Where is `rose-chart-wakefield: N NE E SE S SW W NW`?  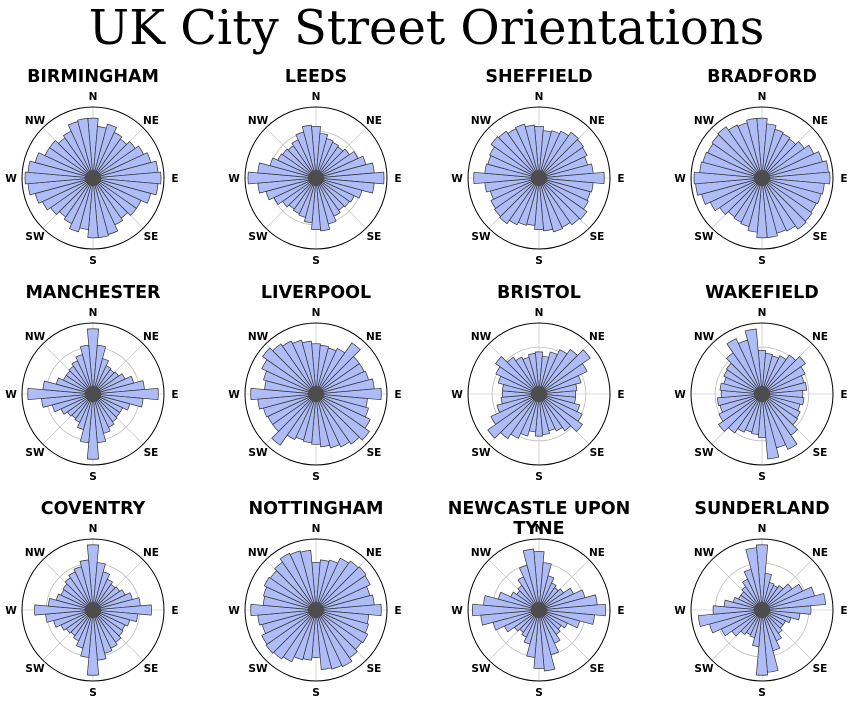 rose-chart-wakefield: N NE E SE S SW W NW is located at coordinates (760, 395).